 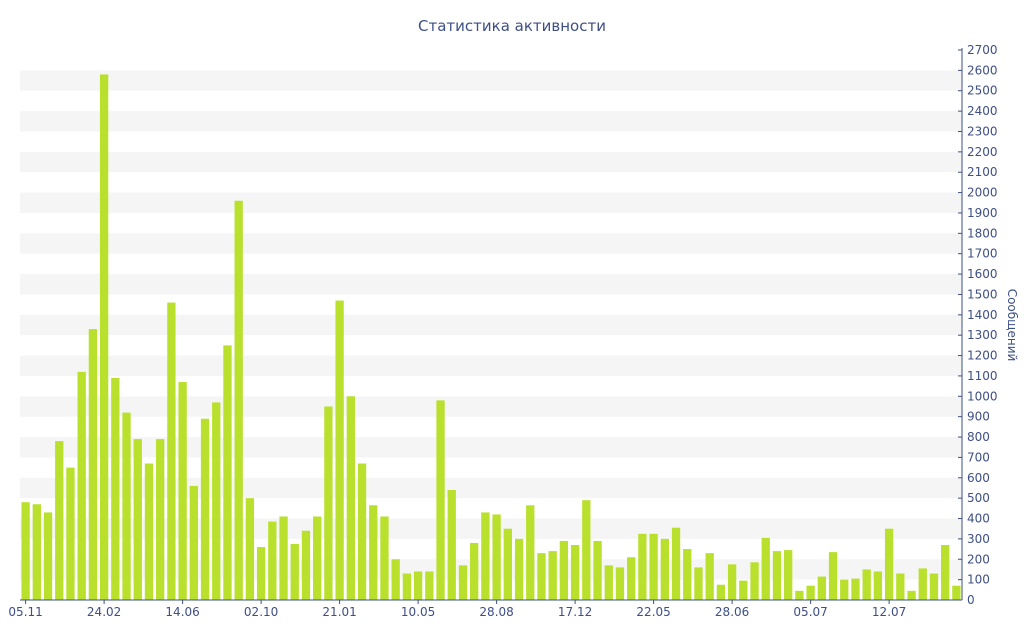 What do you see at coordinates (982, 172) in the screenshot?
I see `y-tick-label: 2100` at bounding box center [982, 172].